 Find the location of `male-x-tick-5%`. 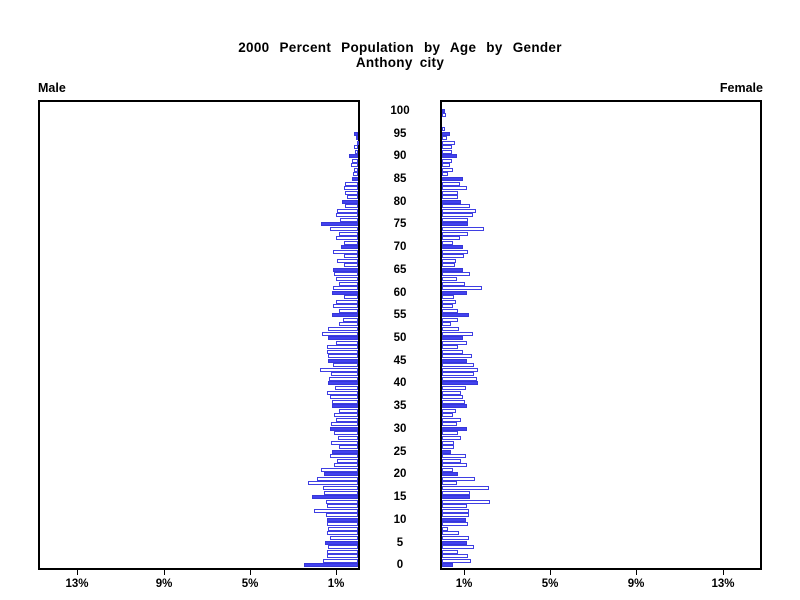

male-x-tick-5% is located at coordinates (250, 572).